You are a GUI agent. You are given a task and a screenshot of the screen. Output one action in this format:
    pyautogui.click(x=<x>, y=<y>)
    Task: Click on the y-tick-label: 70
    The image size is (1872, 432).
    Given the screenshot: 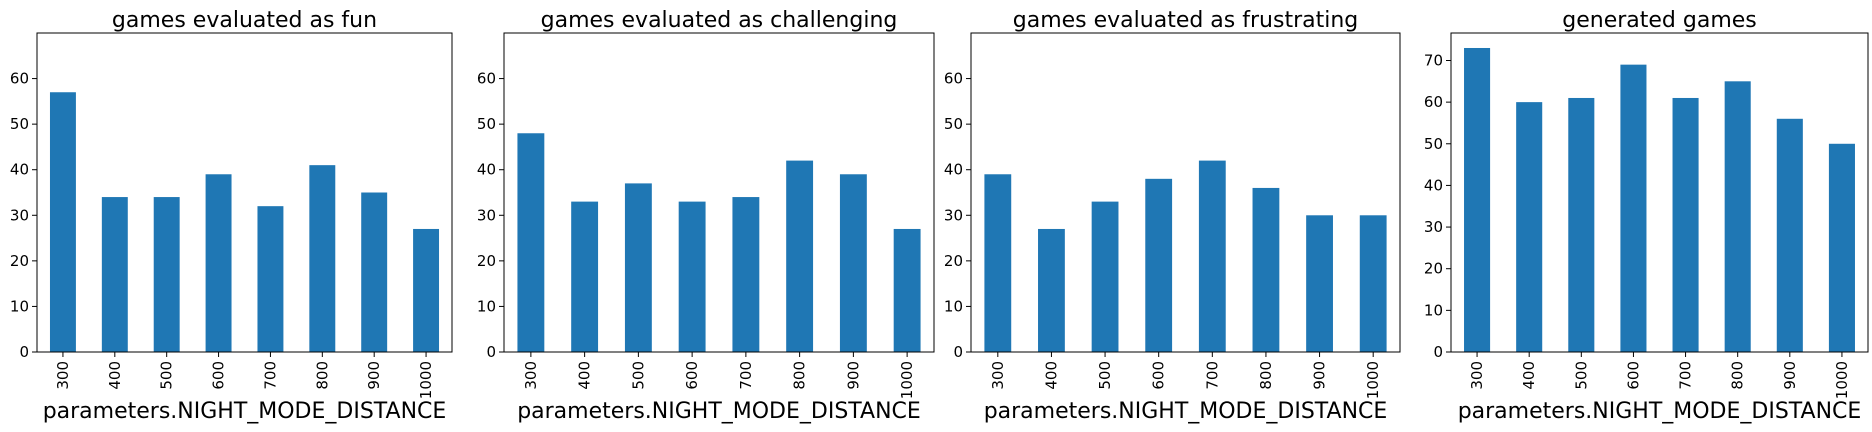 What is the action you would take?
    pyautogui.click(x=1433, y=60)
    